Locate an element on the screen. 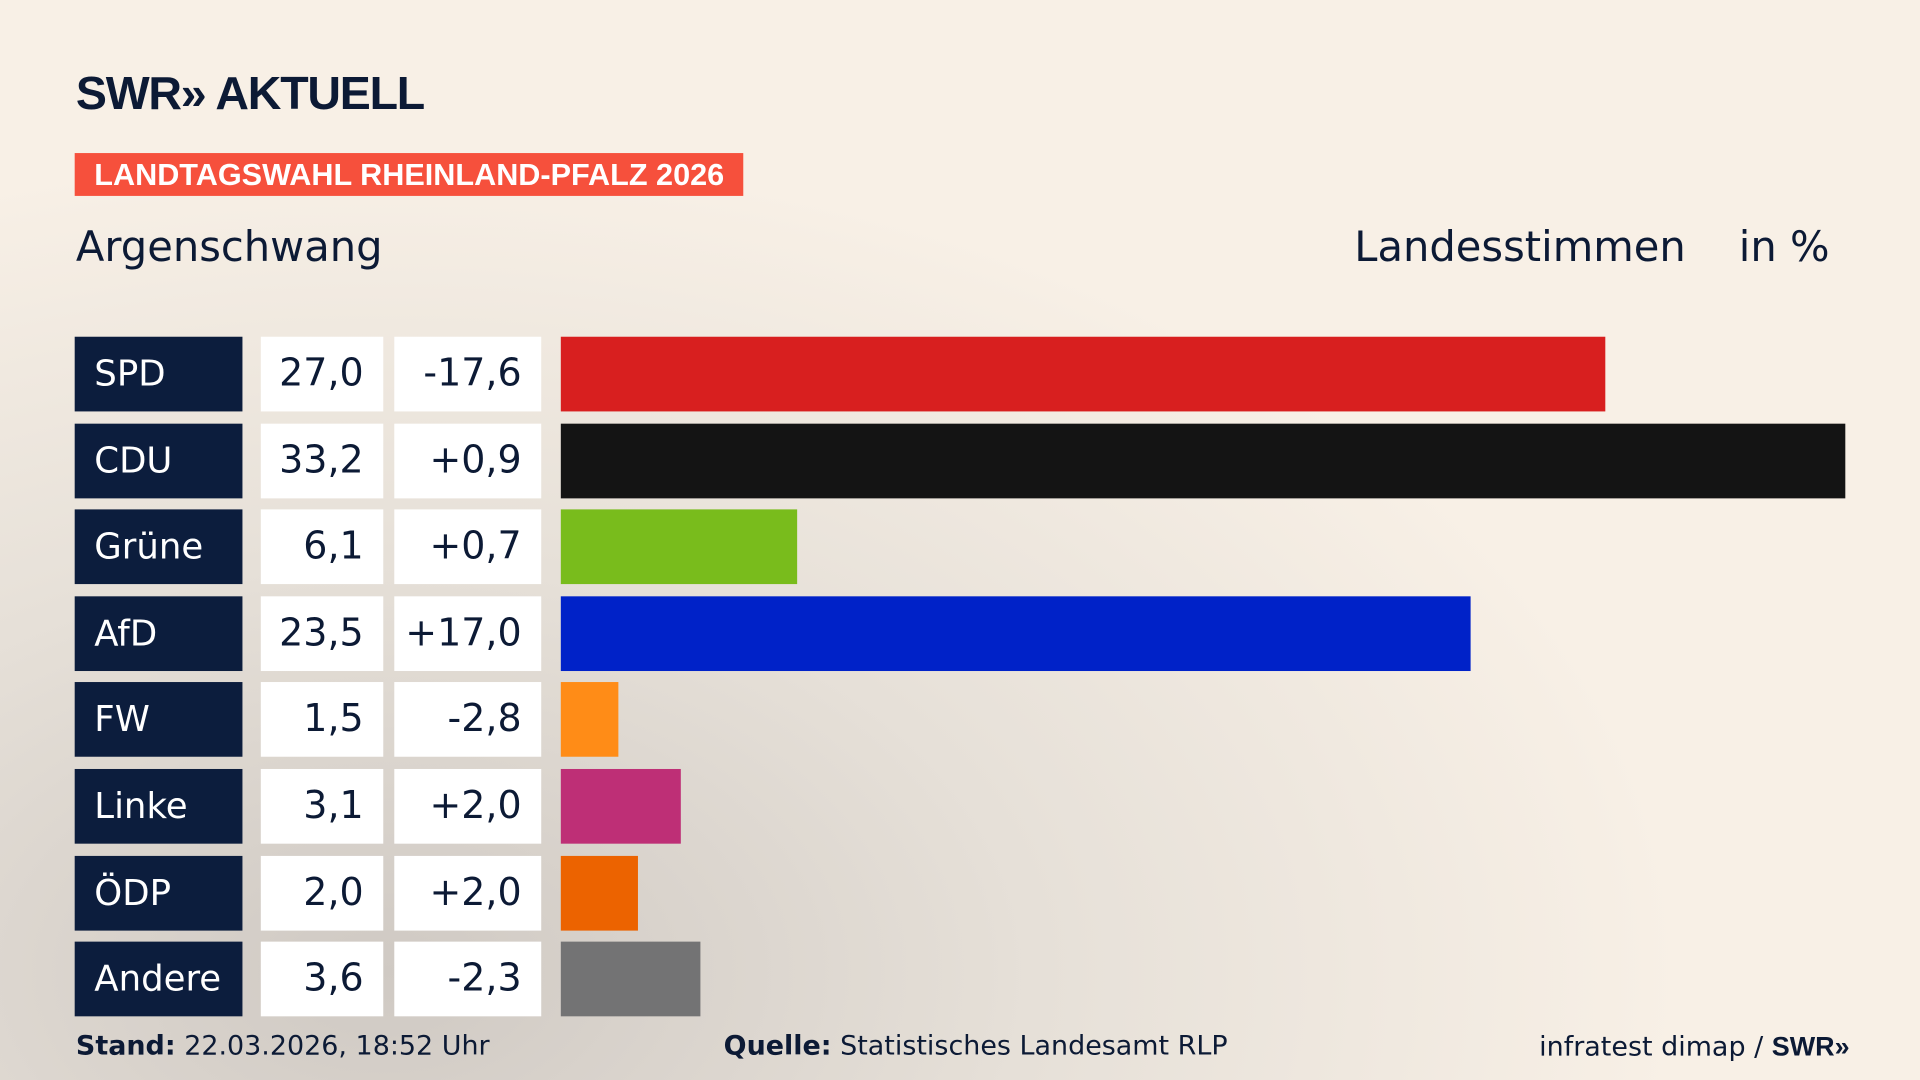 This screenshot has width=1920, height=1080. value-label: 2,0 is located at coordinates (322, 893).